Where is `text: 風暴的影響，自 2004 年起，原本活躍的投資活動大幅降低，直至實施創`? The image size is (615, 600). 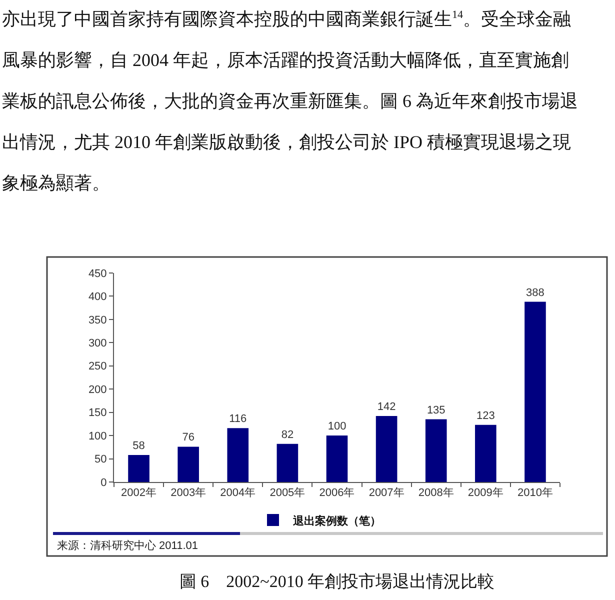
text: 風暴的影響，自 2004 年起，原本活躍的投資活動大幅降低，直至實施創 is located at coordinates (285, 60).